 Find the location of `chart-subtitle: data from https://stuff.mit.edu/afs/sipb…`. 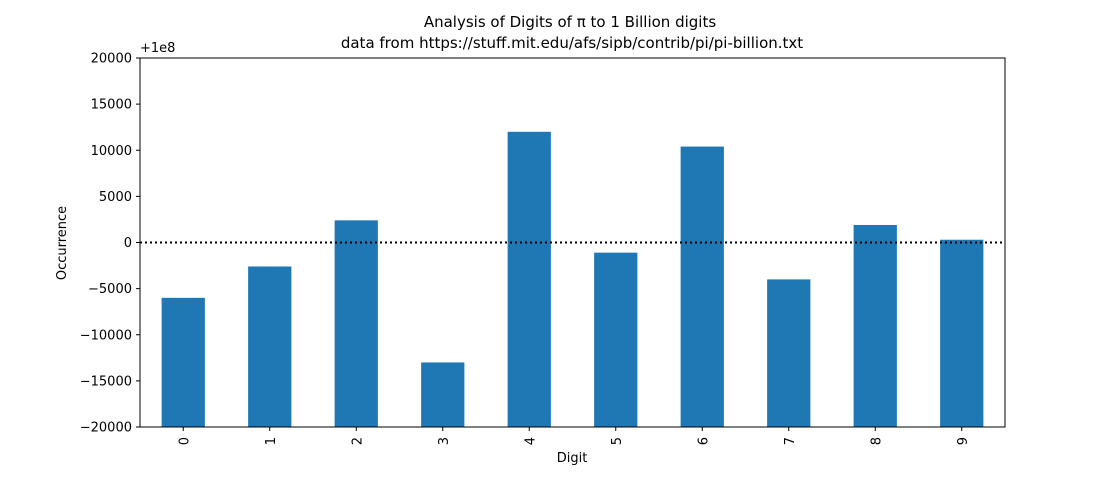

chart-subtitle: data from https://stuff.mit.edu/afs/sipb… is located at coordinates (572, 43).